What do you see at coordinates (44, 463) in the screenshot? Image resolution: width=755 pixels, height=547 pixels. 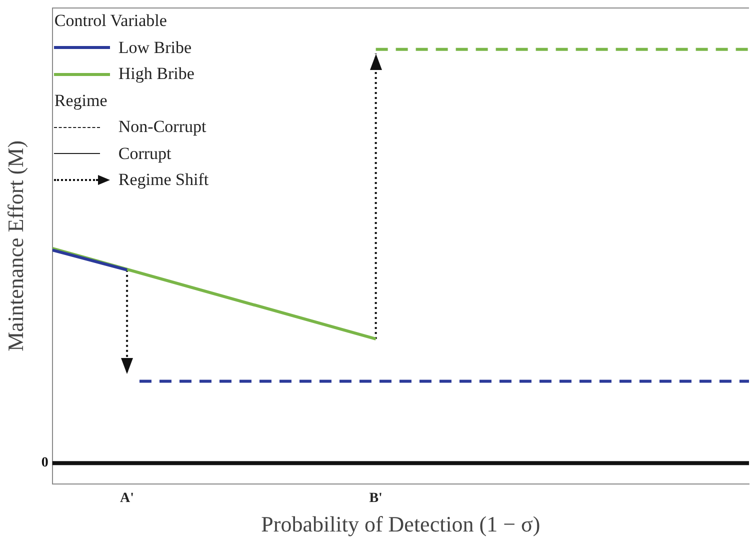 I see `ref-line-label: 0` at bounding box center [44, 463].